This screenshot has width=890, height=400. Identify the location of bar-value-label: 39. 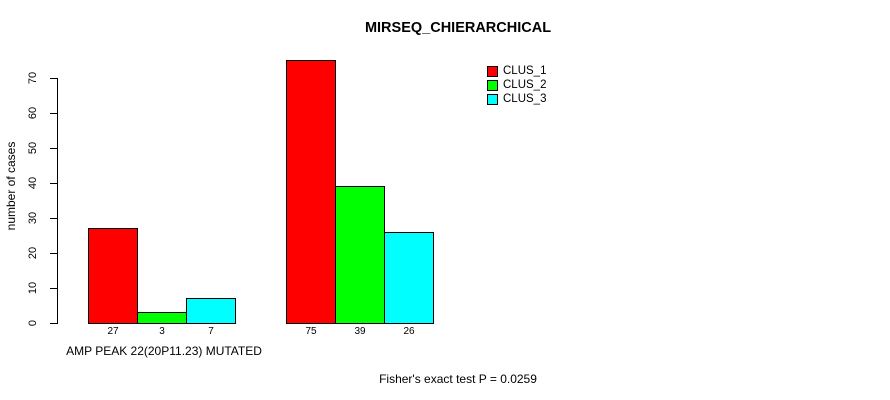
(360, 331).